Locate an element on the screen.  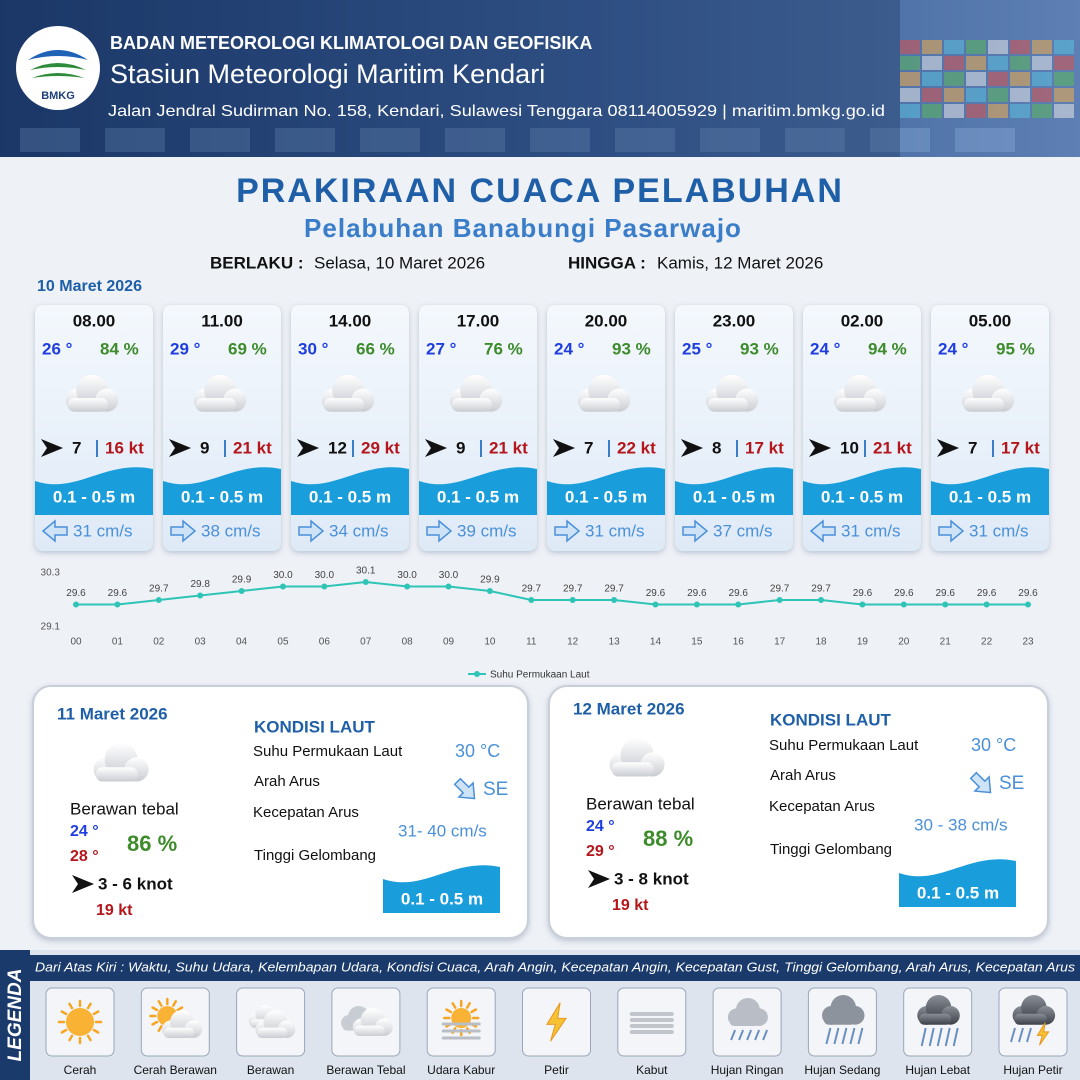
gust: 21 kt is located at coordinates (508, 447).